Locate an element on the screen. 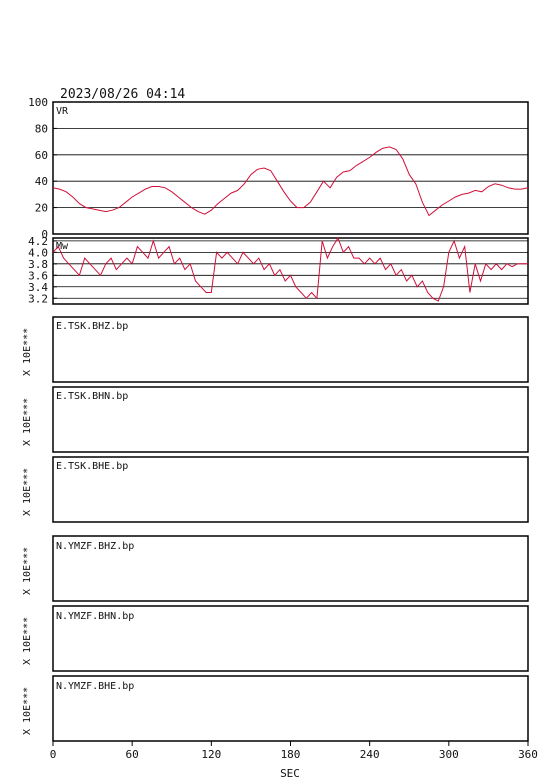 The image size is (554, 781). mw-y-ticks: 4.24.03.83.63.43.2 is located at coordinates (42, 270).